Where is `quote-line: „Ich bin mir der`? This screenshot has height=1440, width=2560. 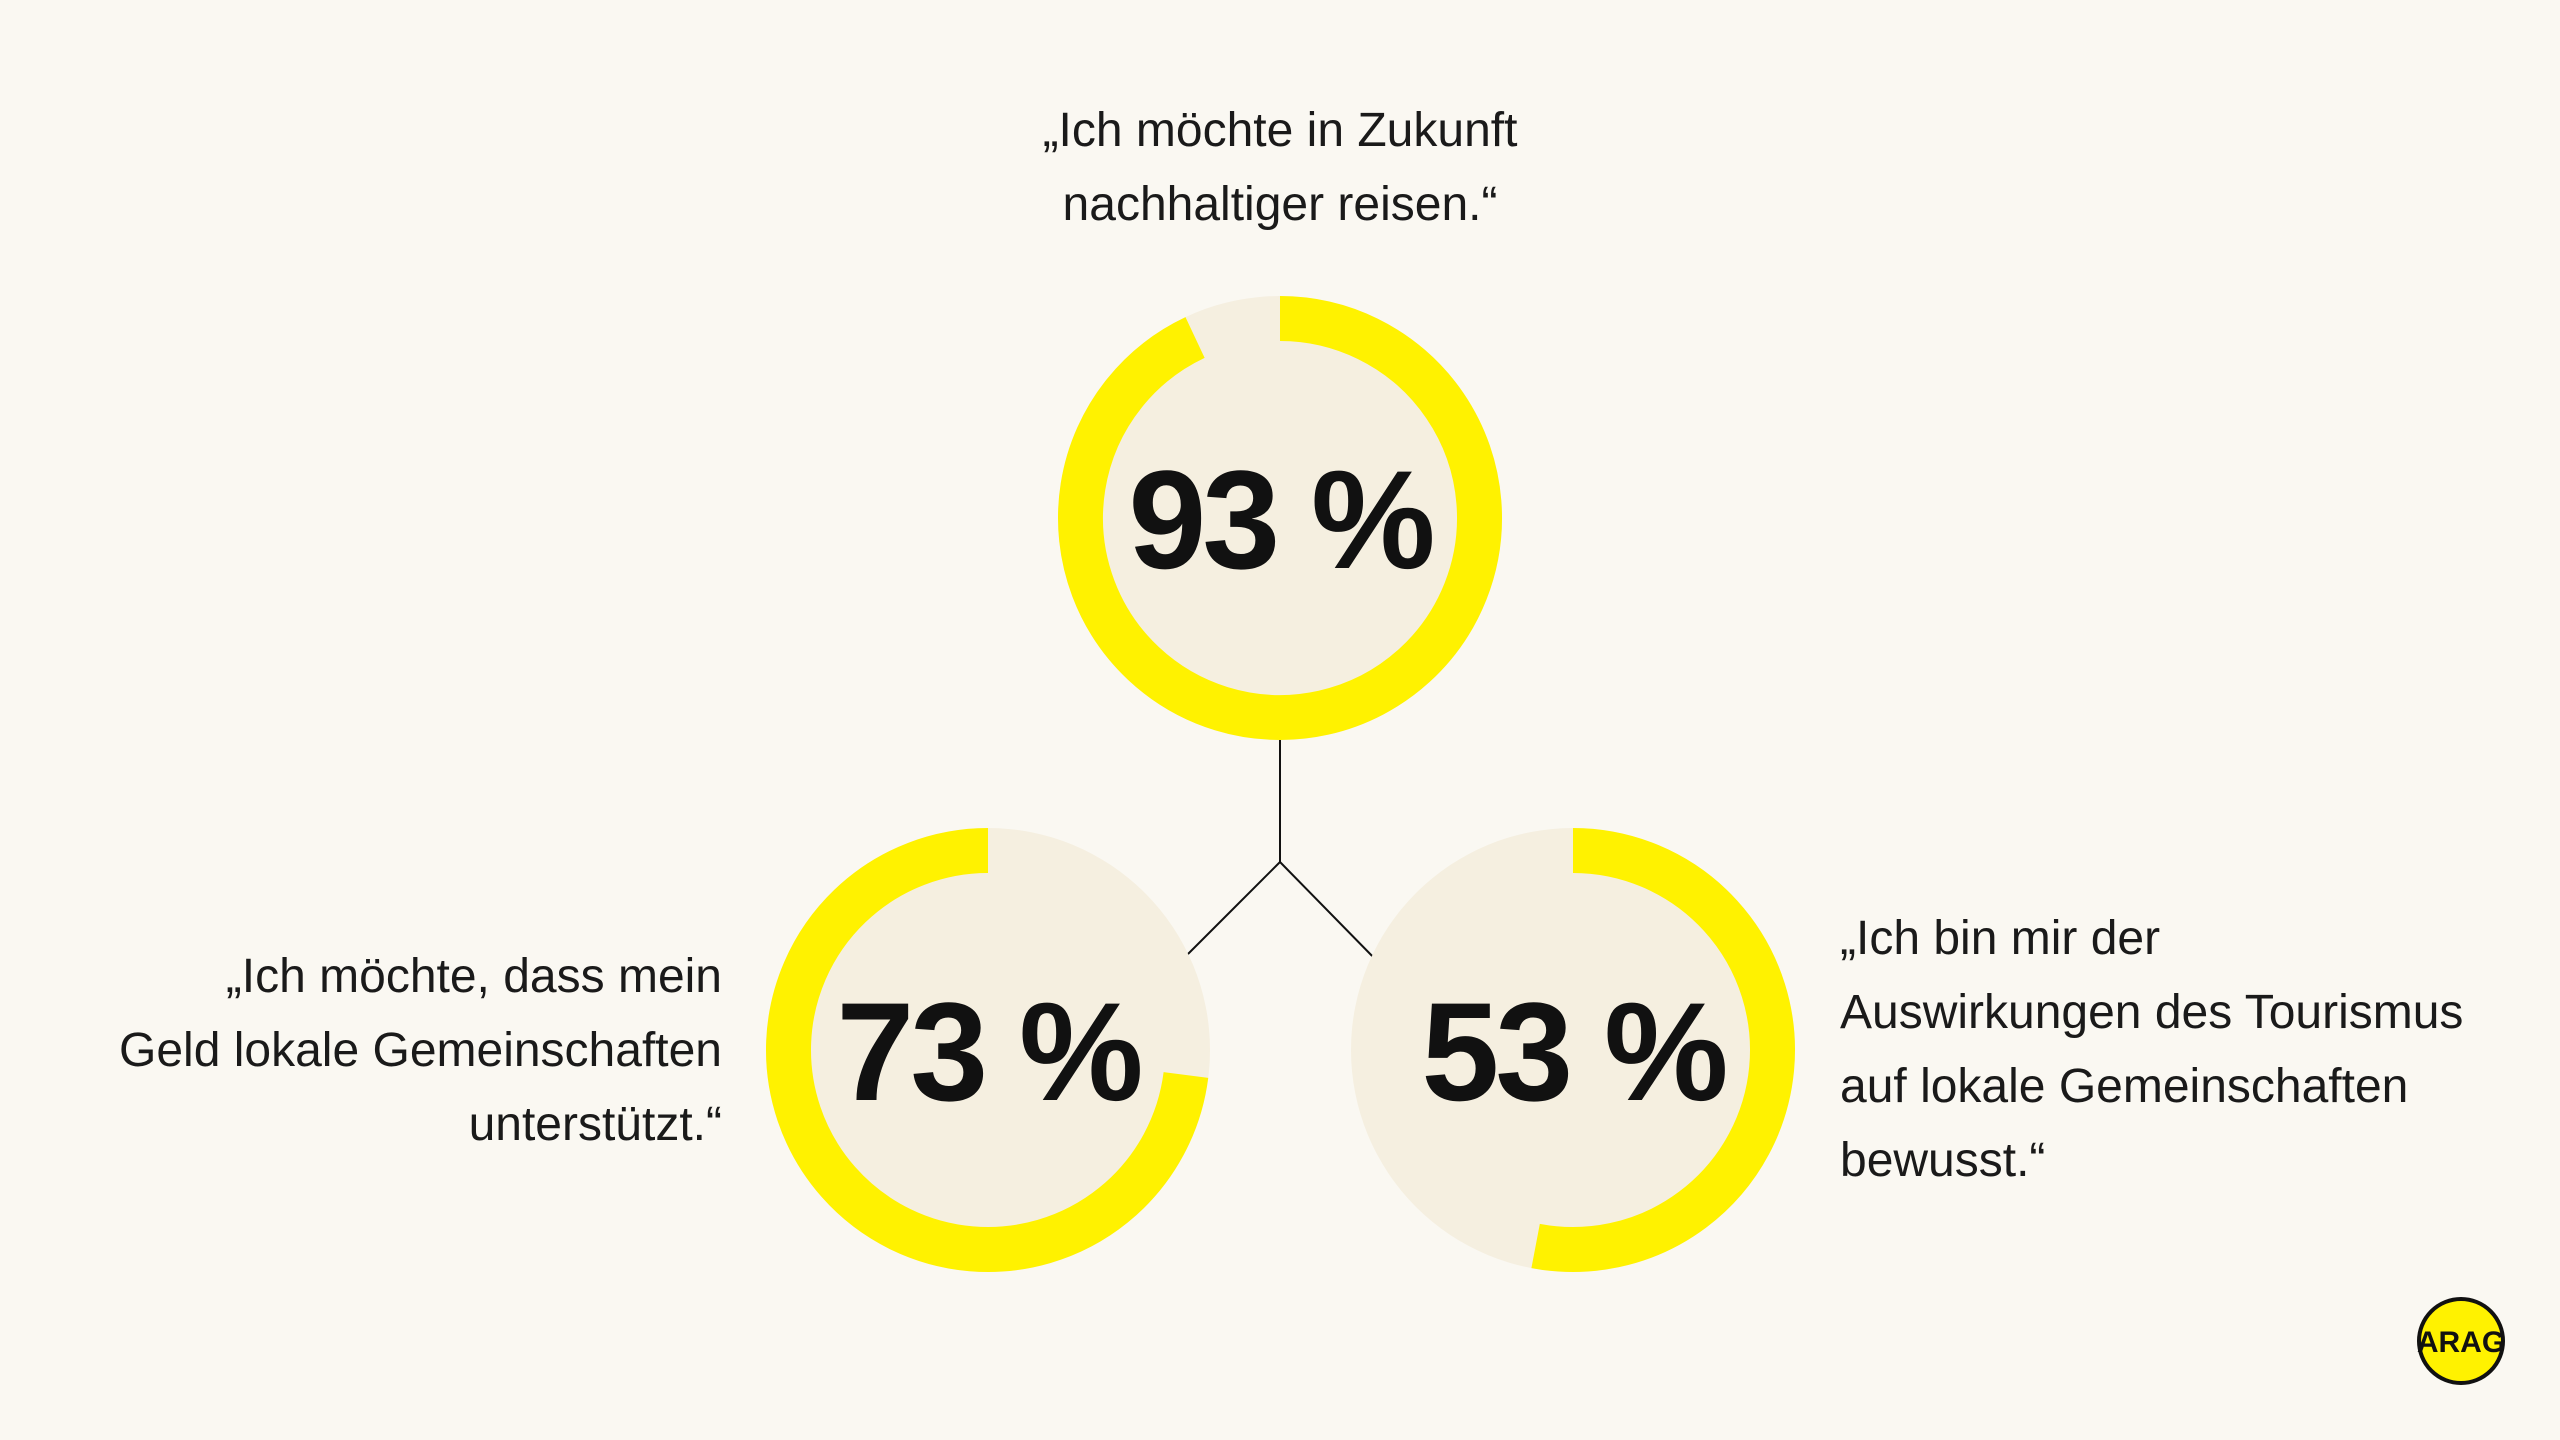 quote-line: „Ich bin mir der is located at coordinates (2000, 938).